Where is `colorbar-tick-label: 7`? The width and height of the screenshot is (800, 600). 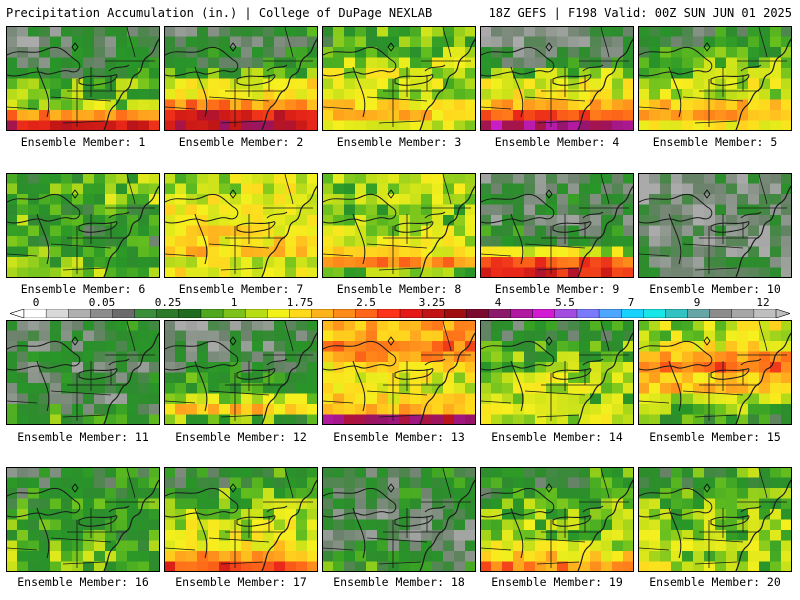
colorbar-tick-label: 7 is located at coordinates (631, 302).